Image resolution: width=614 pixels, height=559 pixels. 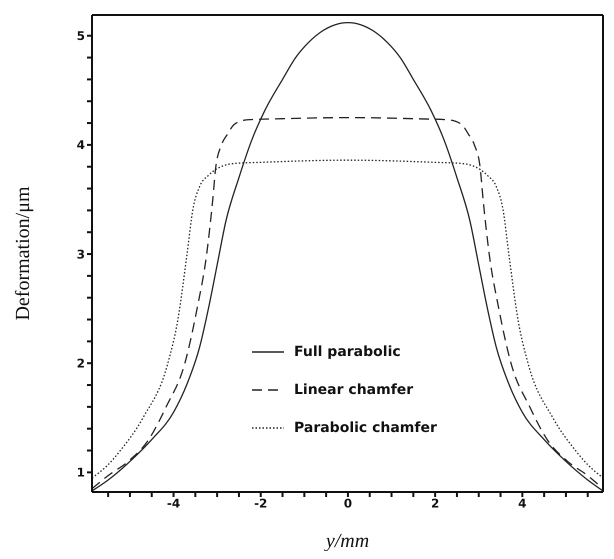 What do you see at coordinates (80, 36) in the screenshot?
I see `y-tick-label: 5` at bounding box center [80, 36].